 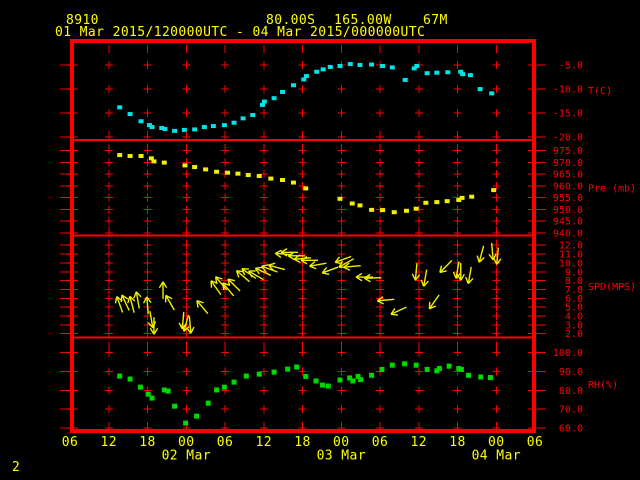 What do you see at coordinates (568, 186) in the screenshot?
I see `y-tick-label: 960.0` at bounding box center [568, 186].